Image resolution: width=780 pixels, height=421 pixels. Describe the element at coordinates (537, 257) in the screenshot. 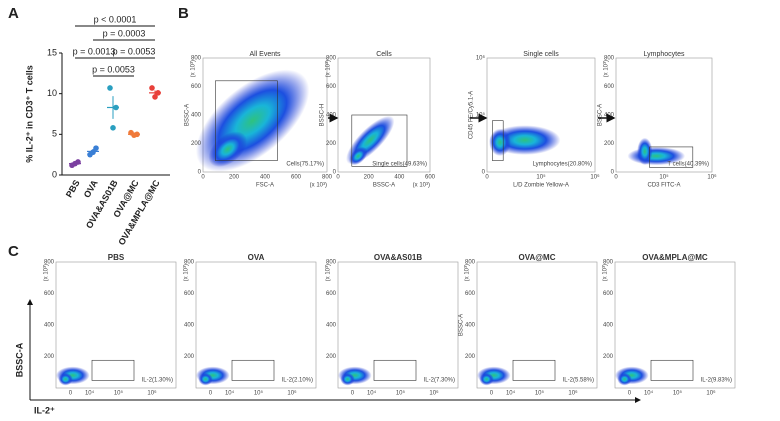

I see `plot-title: OVA@MC` at that location.